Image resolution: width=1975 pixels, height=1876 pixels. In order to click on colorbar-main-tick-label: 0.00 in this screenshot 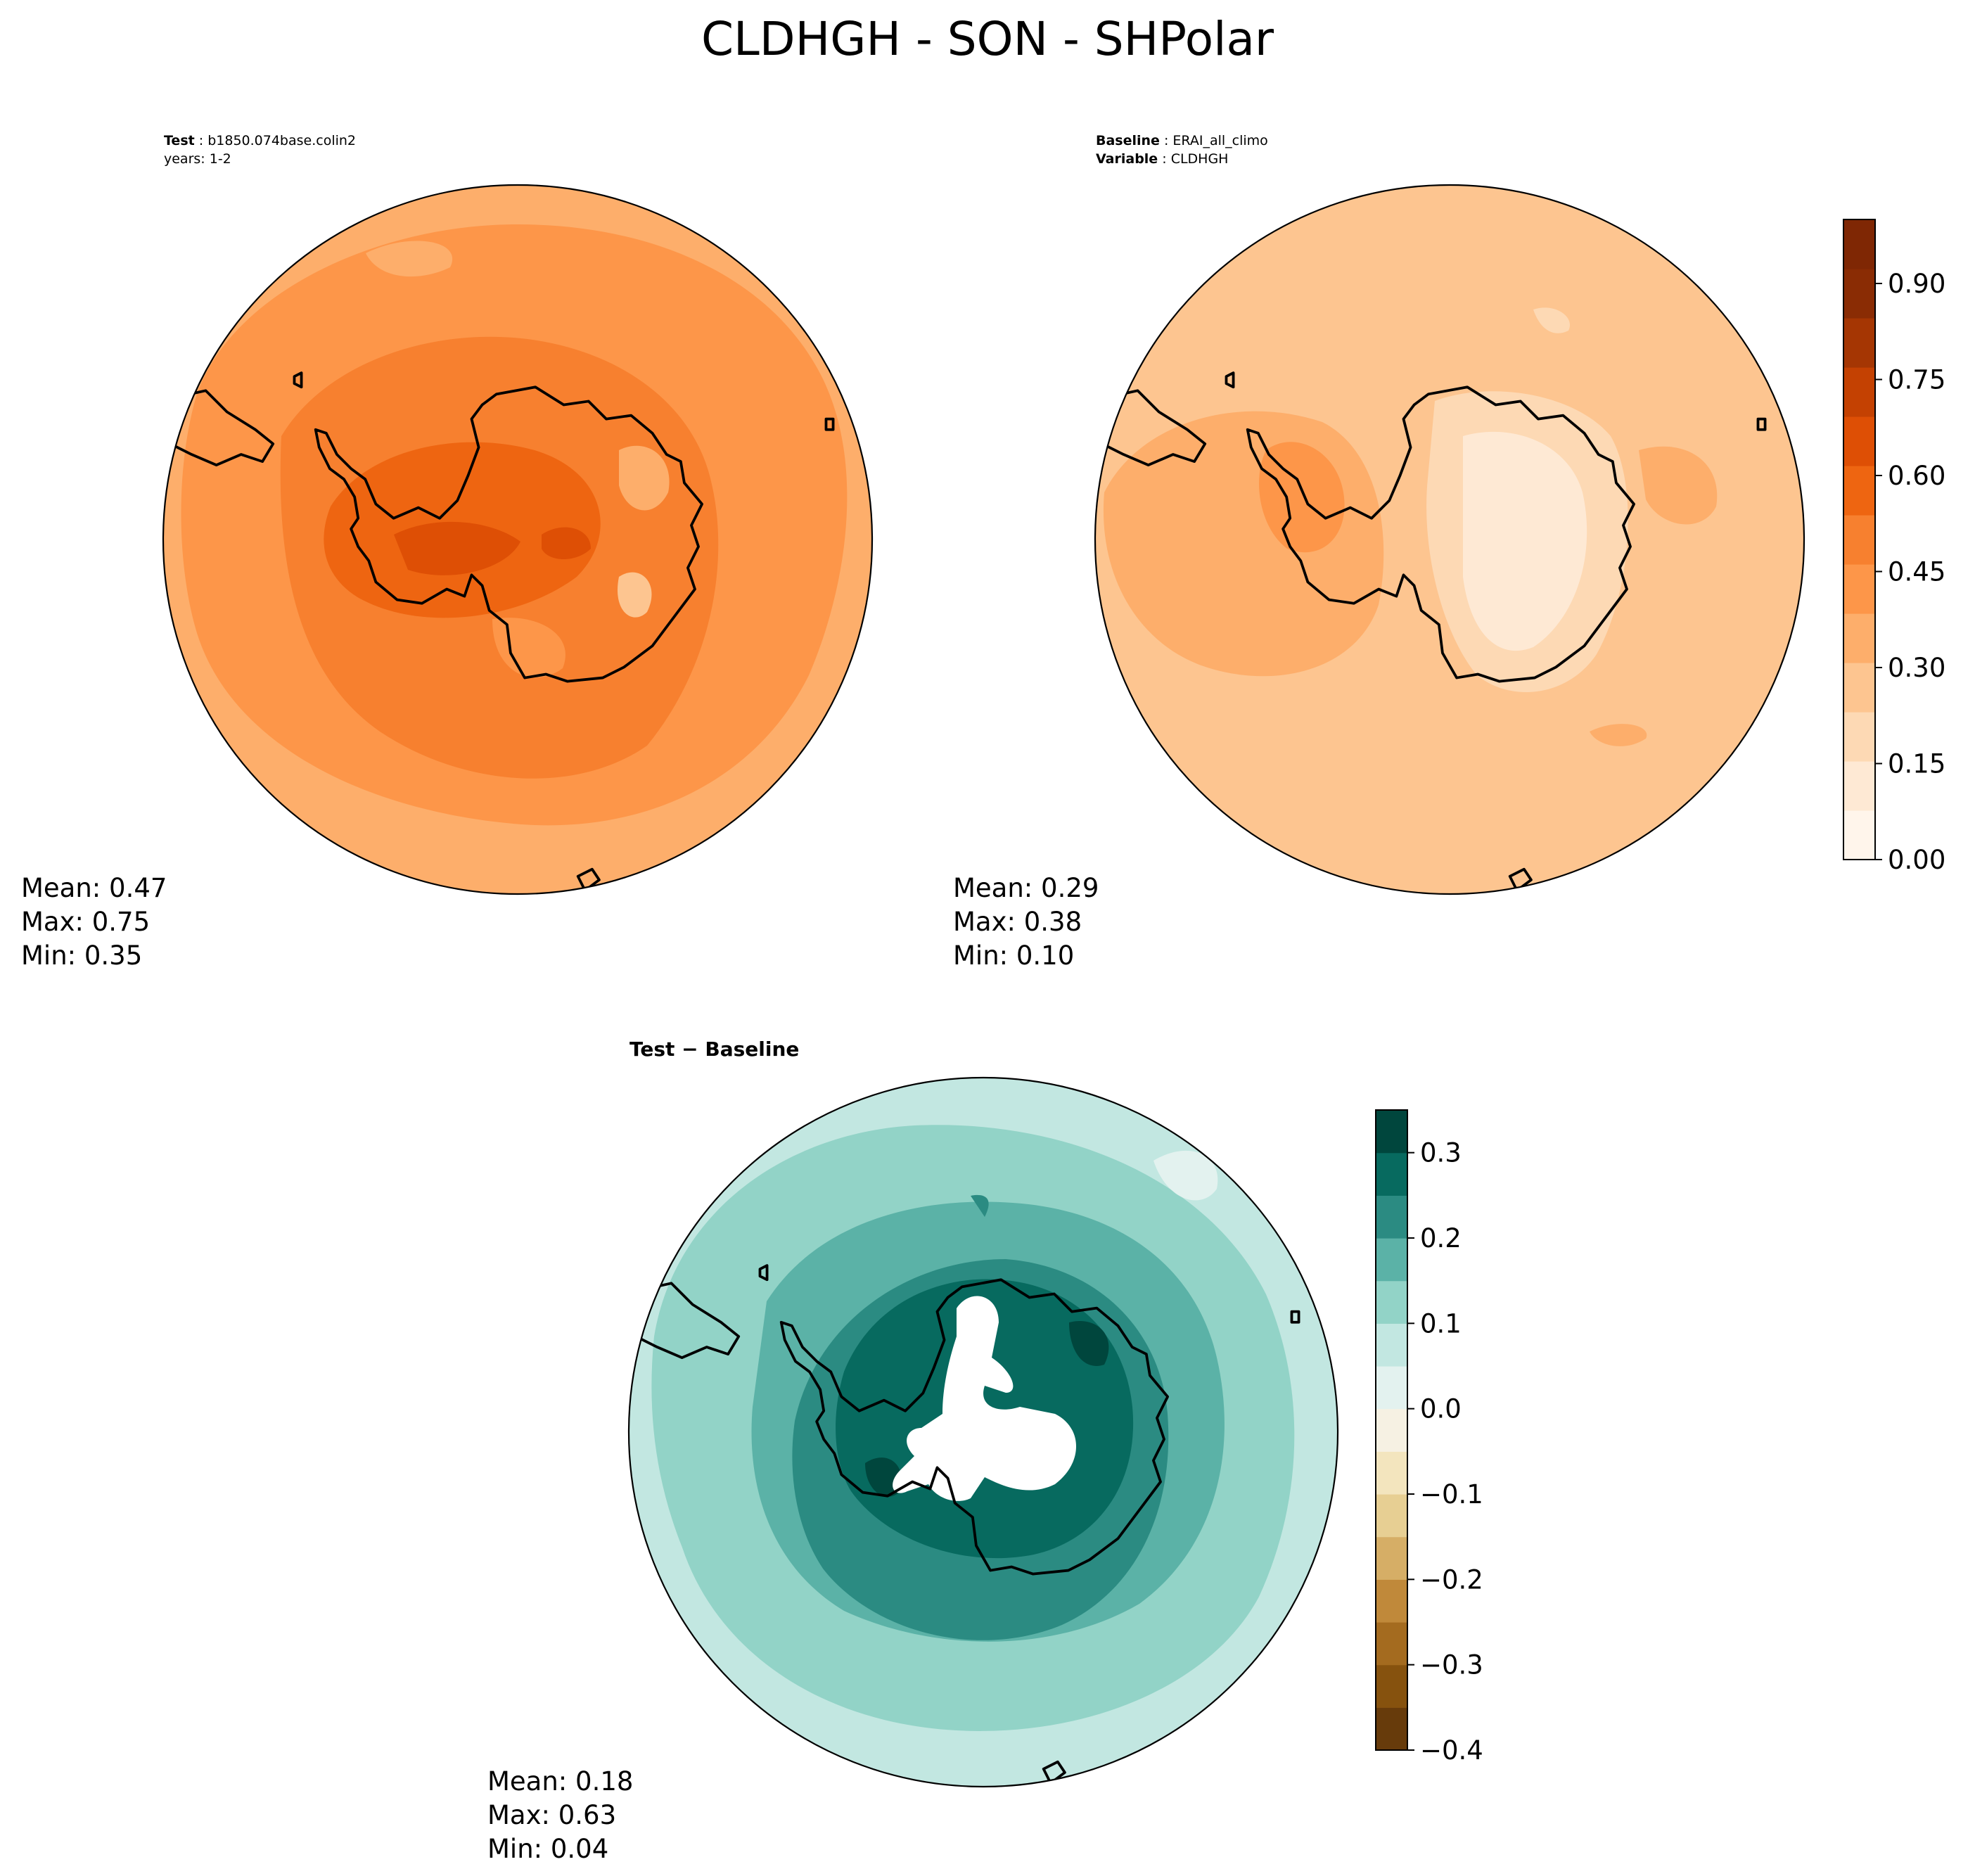, I will do `click(1916, 860)`.